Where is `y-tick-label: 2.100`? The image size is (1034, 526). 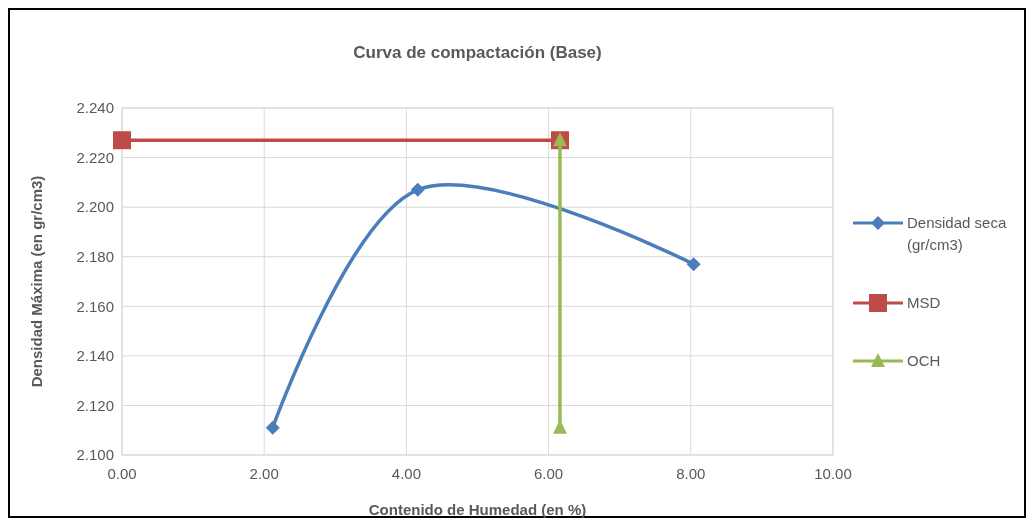
y-tick-label: 2.100 is located at coordinates (95, 455).